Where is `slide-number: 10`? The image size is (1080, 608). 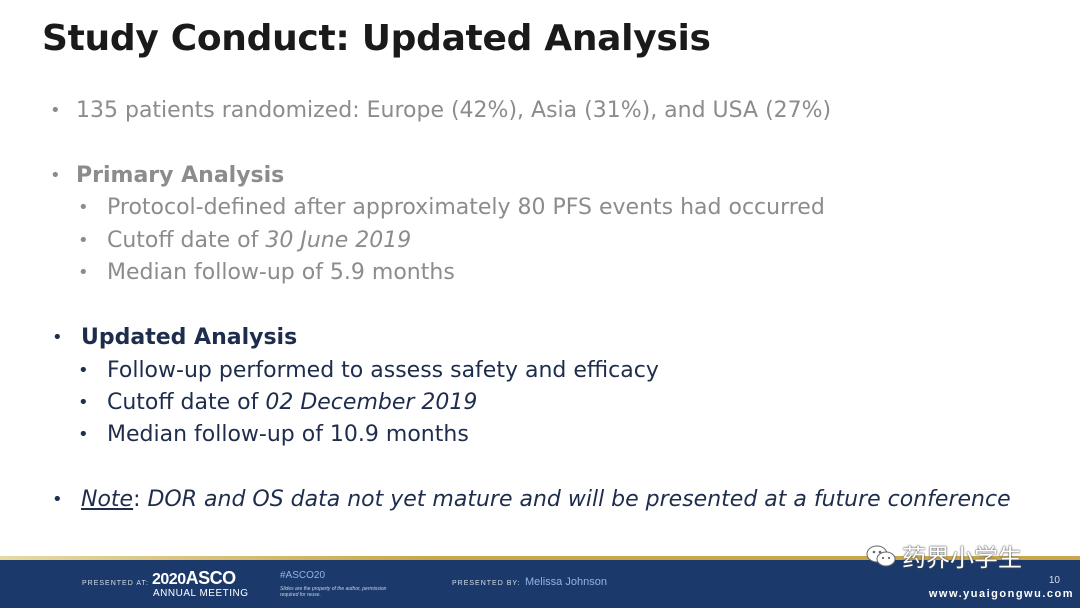 slide-number: 10 is located at coordinates (1054, 580).